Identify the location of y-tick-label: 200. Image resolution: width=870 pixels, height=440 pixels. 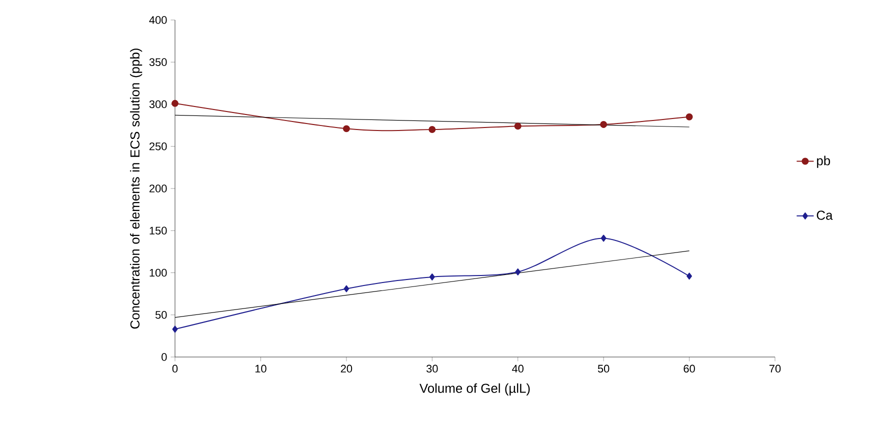
(158, 188).